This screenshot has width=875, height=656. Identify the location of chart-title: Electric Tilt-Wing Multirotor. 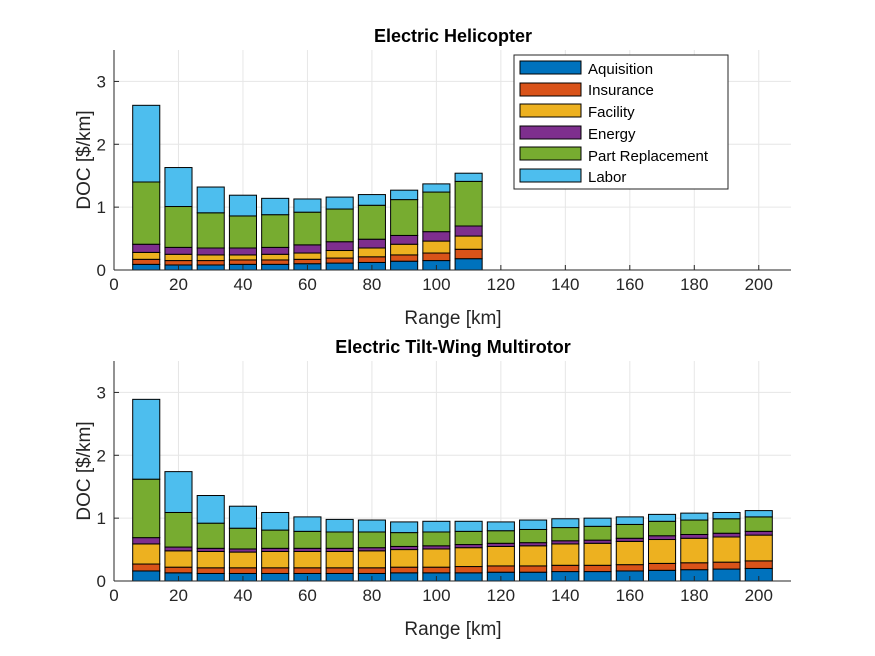
(453, 347).